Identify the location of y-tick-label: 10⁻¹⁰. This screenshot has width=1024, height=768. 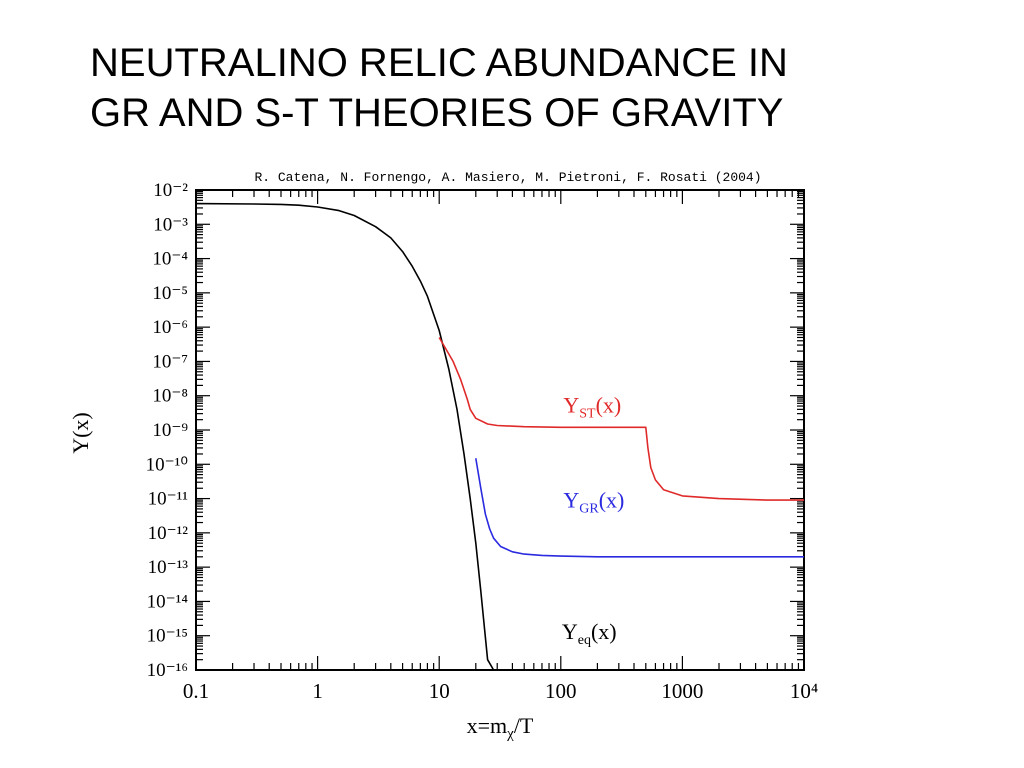
(167, 464).